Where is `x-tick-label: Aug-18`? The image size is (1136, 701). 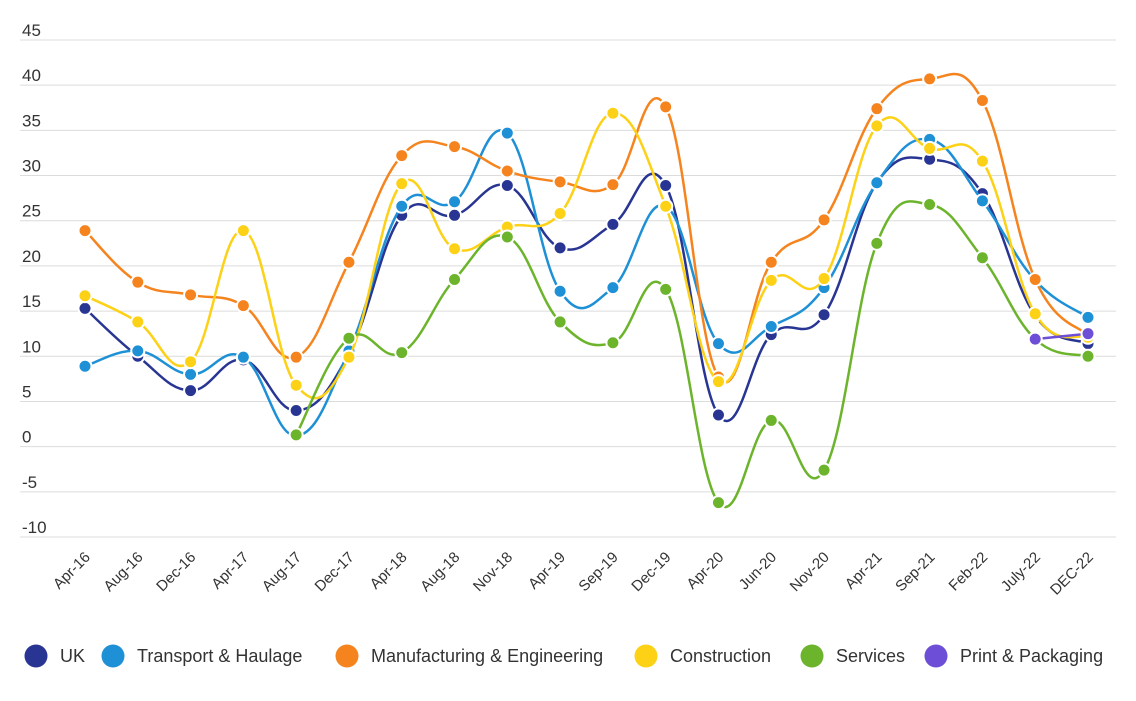 x-tick-label: Aug-18 is located at coordinates (440, 572).